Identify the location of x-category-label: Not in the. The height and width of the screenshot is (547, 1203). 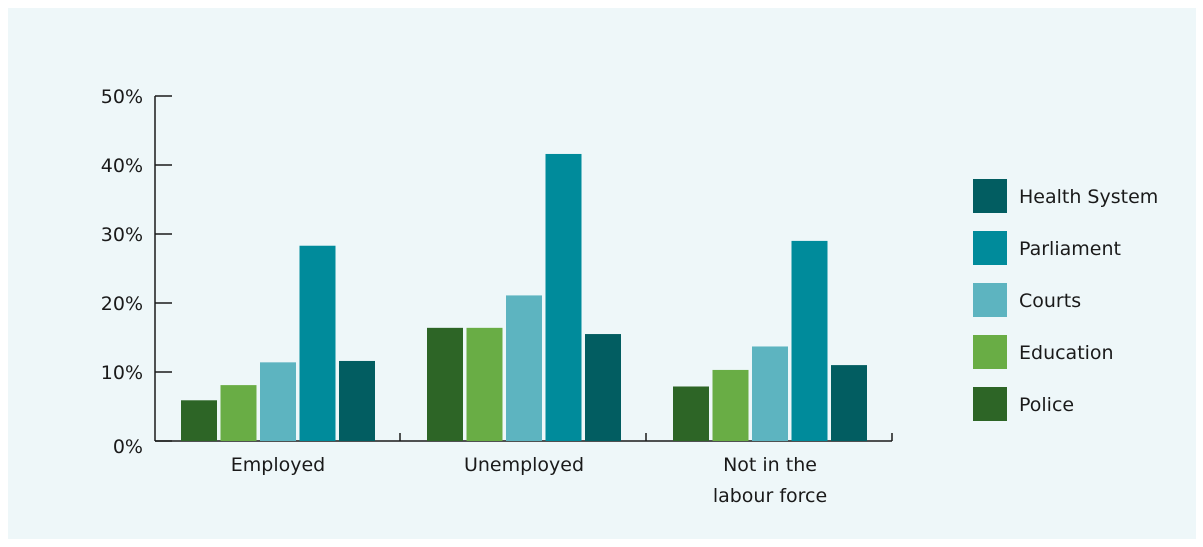
(770, 465).